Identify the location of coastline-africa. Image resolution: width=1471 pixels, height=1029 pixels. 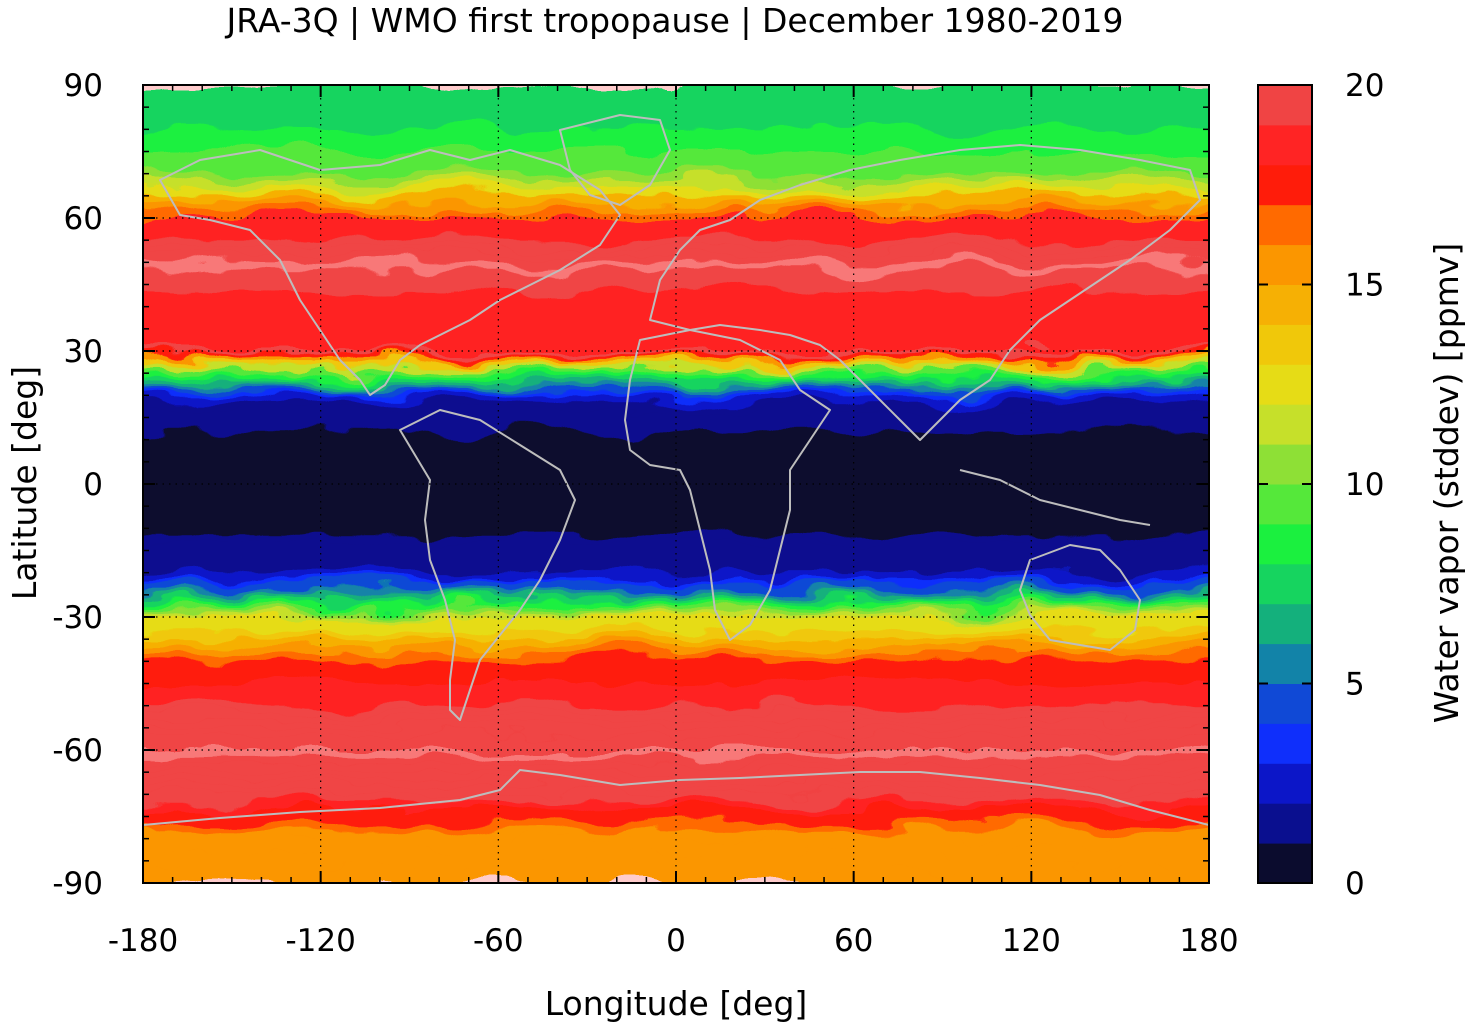
(727, 485).